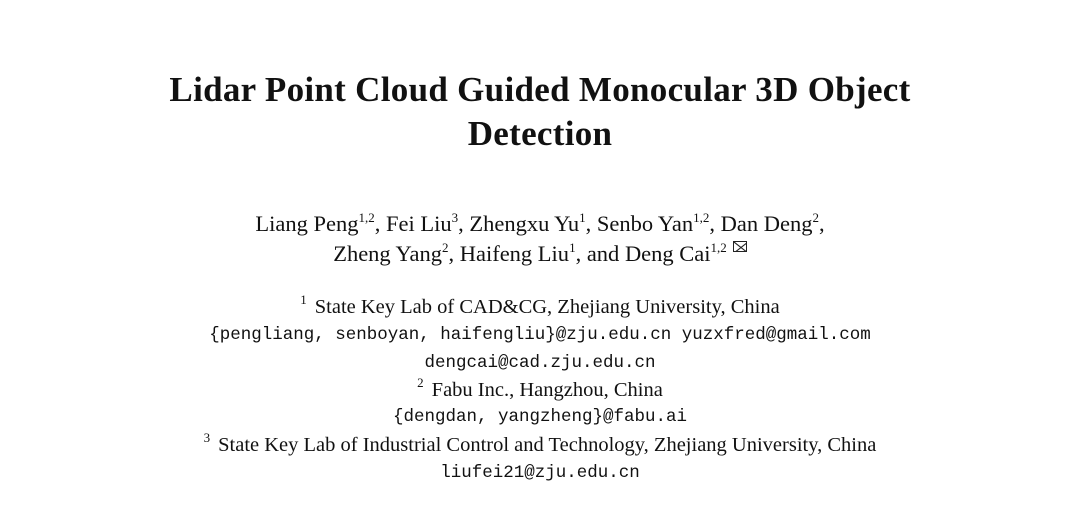  I want to click on author: Zhengxu Yu1,, so click(533, 223).